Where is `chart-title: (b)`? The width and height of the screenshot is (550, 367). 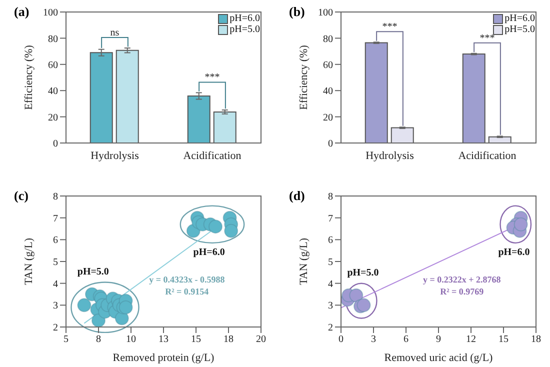
chart-title: (b) is located at coordinates (297, 12).